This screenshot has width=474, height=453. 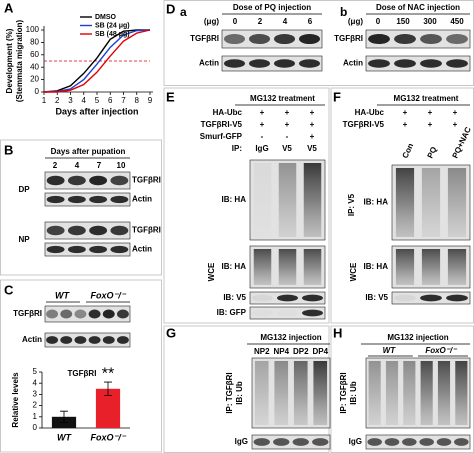 I want to click on x-tick-label: 9, so click(x=150, y=100).